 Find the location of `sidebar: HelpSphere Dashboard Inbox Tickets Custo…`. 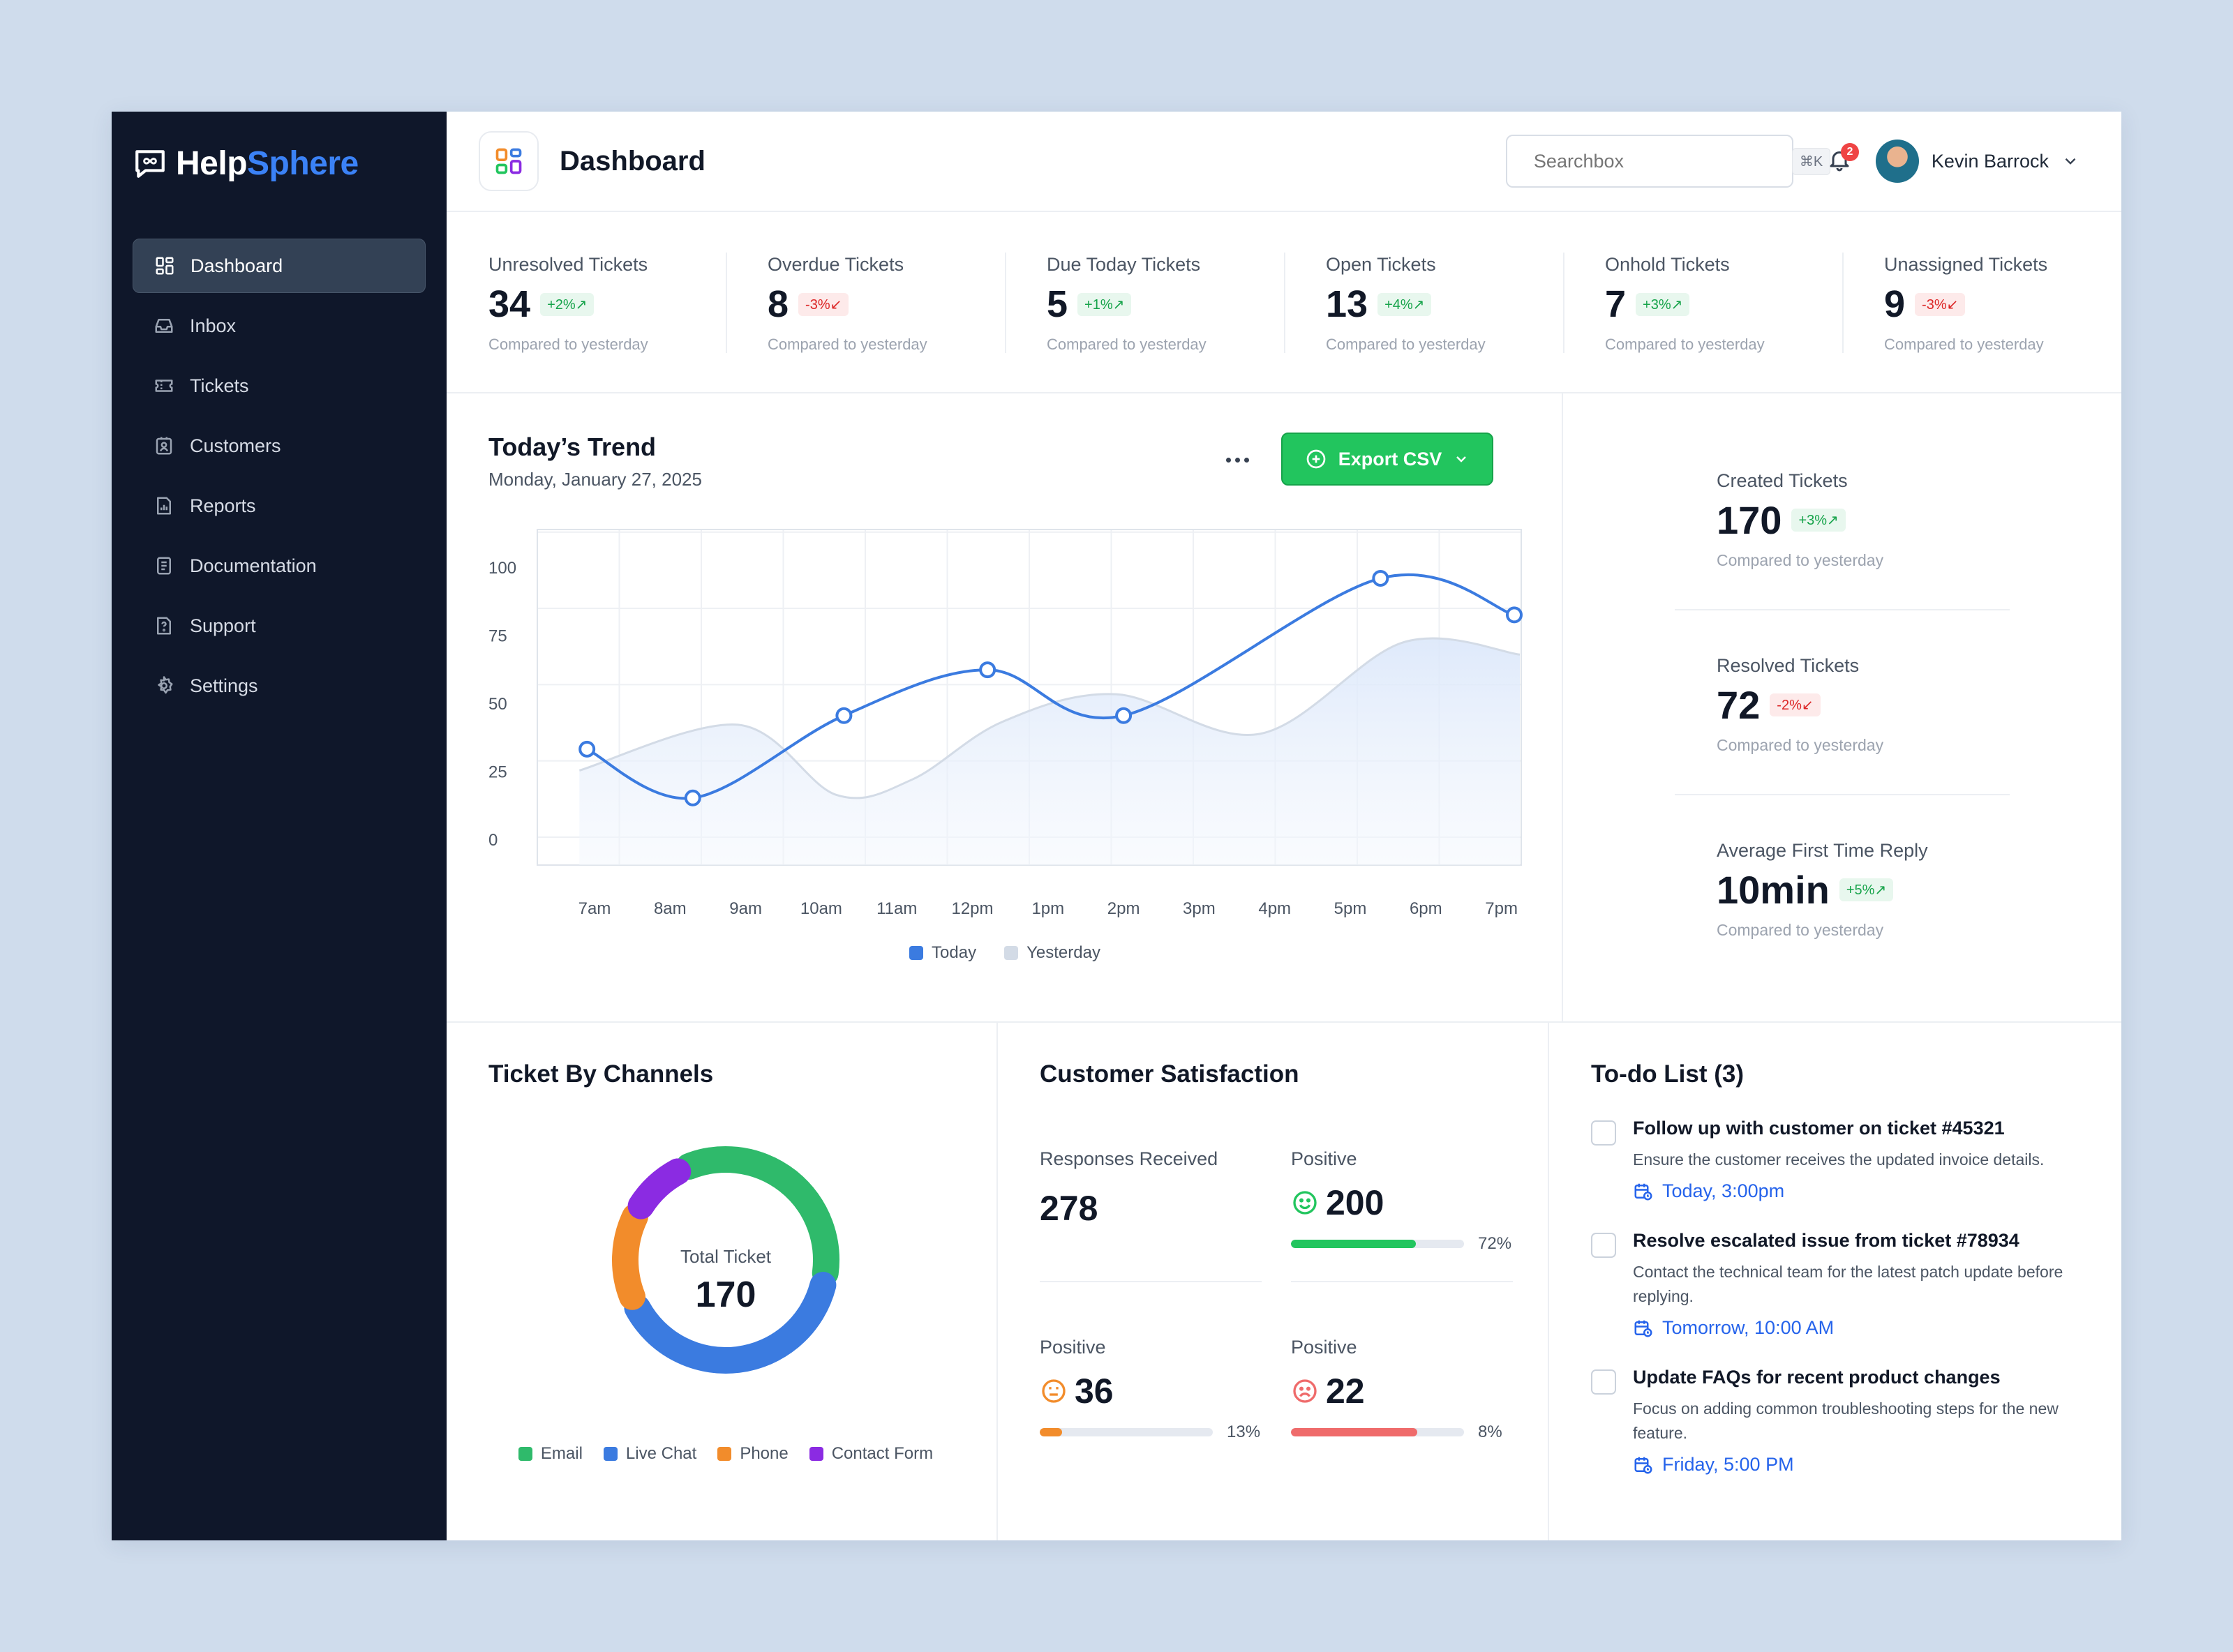

sidebar: HelpSphere Dashboard Inbox Tickets Custo… is located at coordinates (279, 826).